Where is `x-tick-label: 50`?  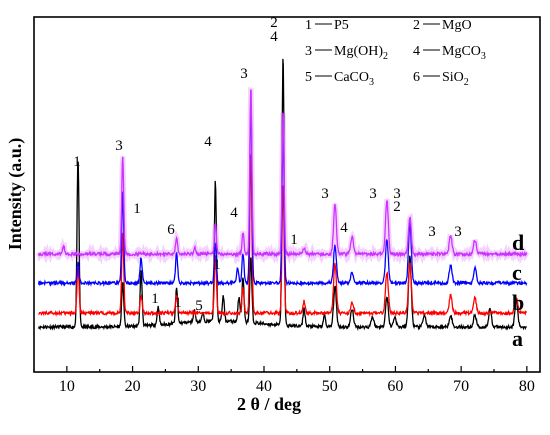
x-tick-label: 50 is located at coordinates (330, 386).